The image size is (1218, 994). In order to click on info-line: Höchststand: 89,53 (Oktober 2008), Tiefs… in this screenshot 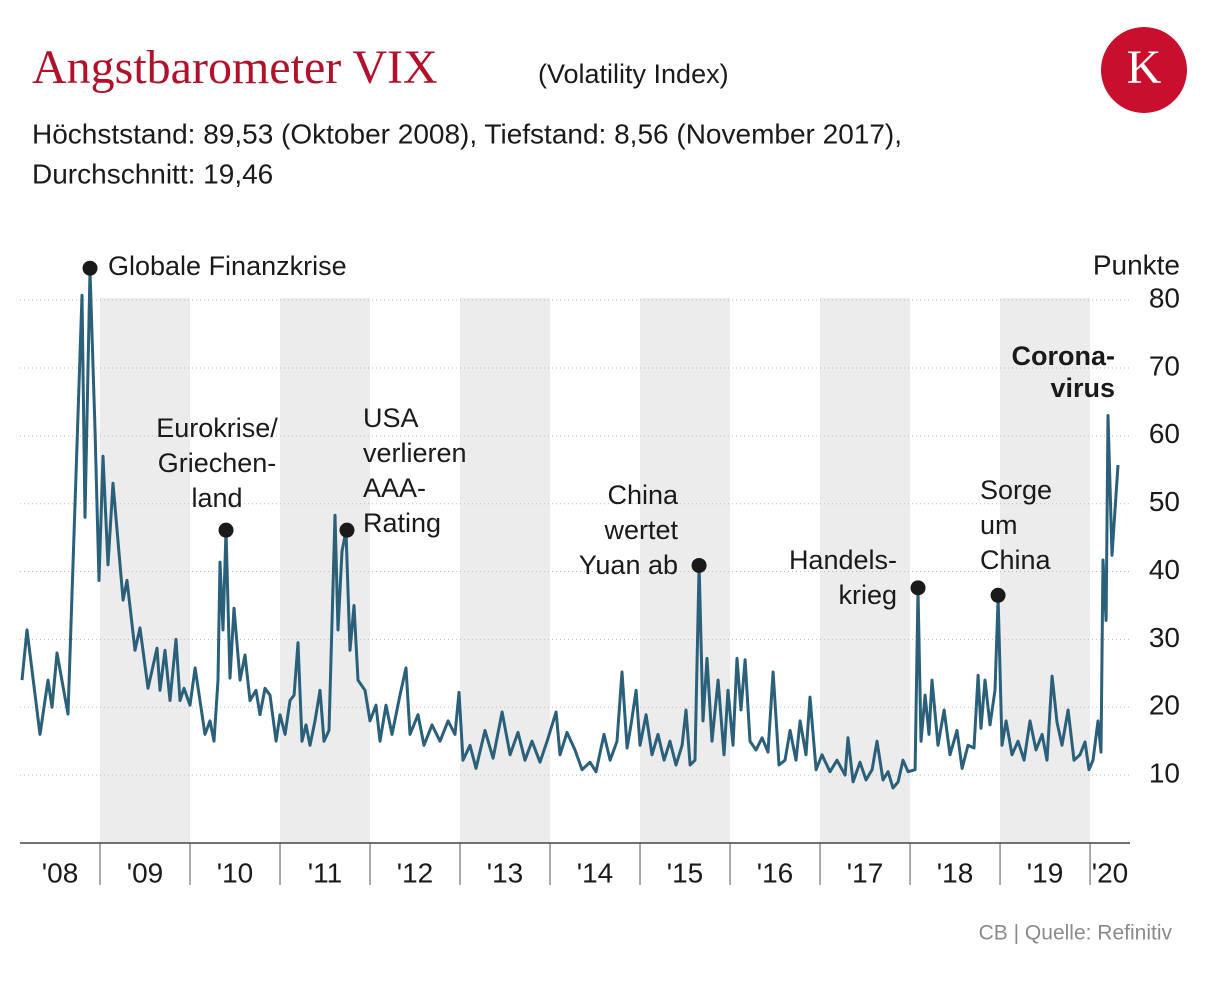, I will do `click(467, 133)`.